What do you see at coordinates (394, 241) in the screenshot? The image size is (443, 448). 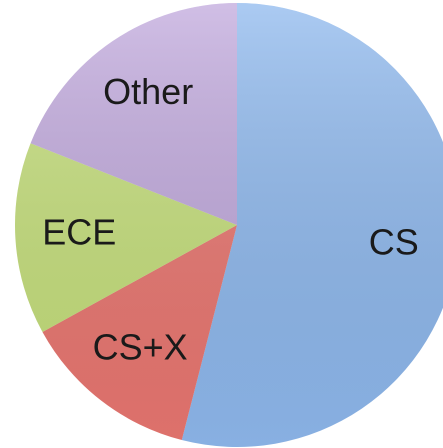 I see `slice-label: CS` at bounding box center [394, 241].